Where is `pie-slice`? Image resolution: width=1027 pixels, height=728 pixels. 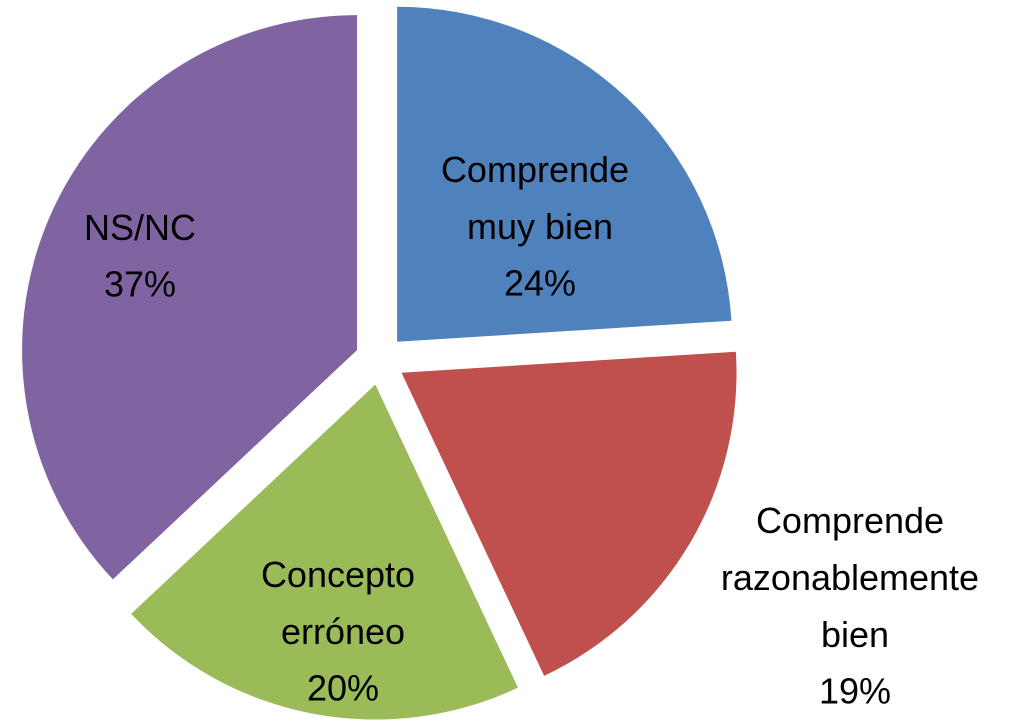
pie-slice is located at coordinates (569, 513).